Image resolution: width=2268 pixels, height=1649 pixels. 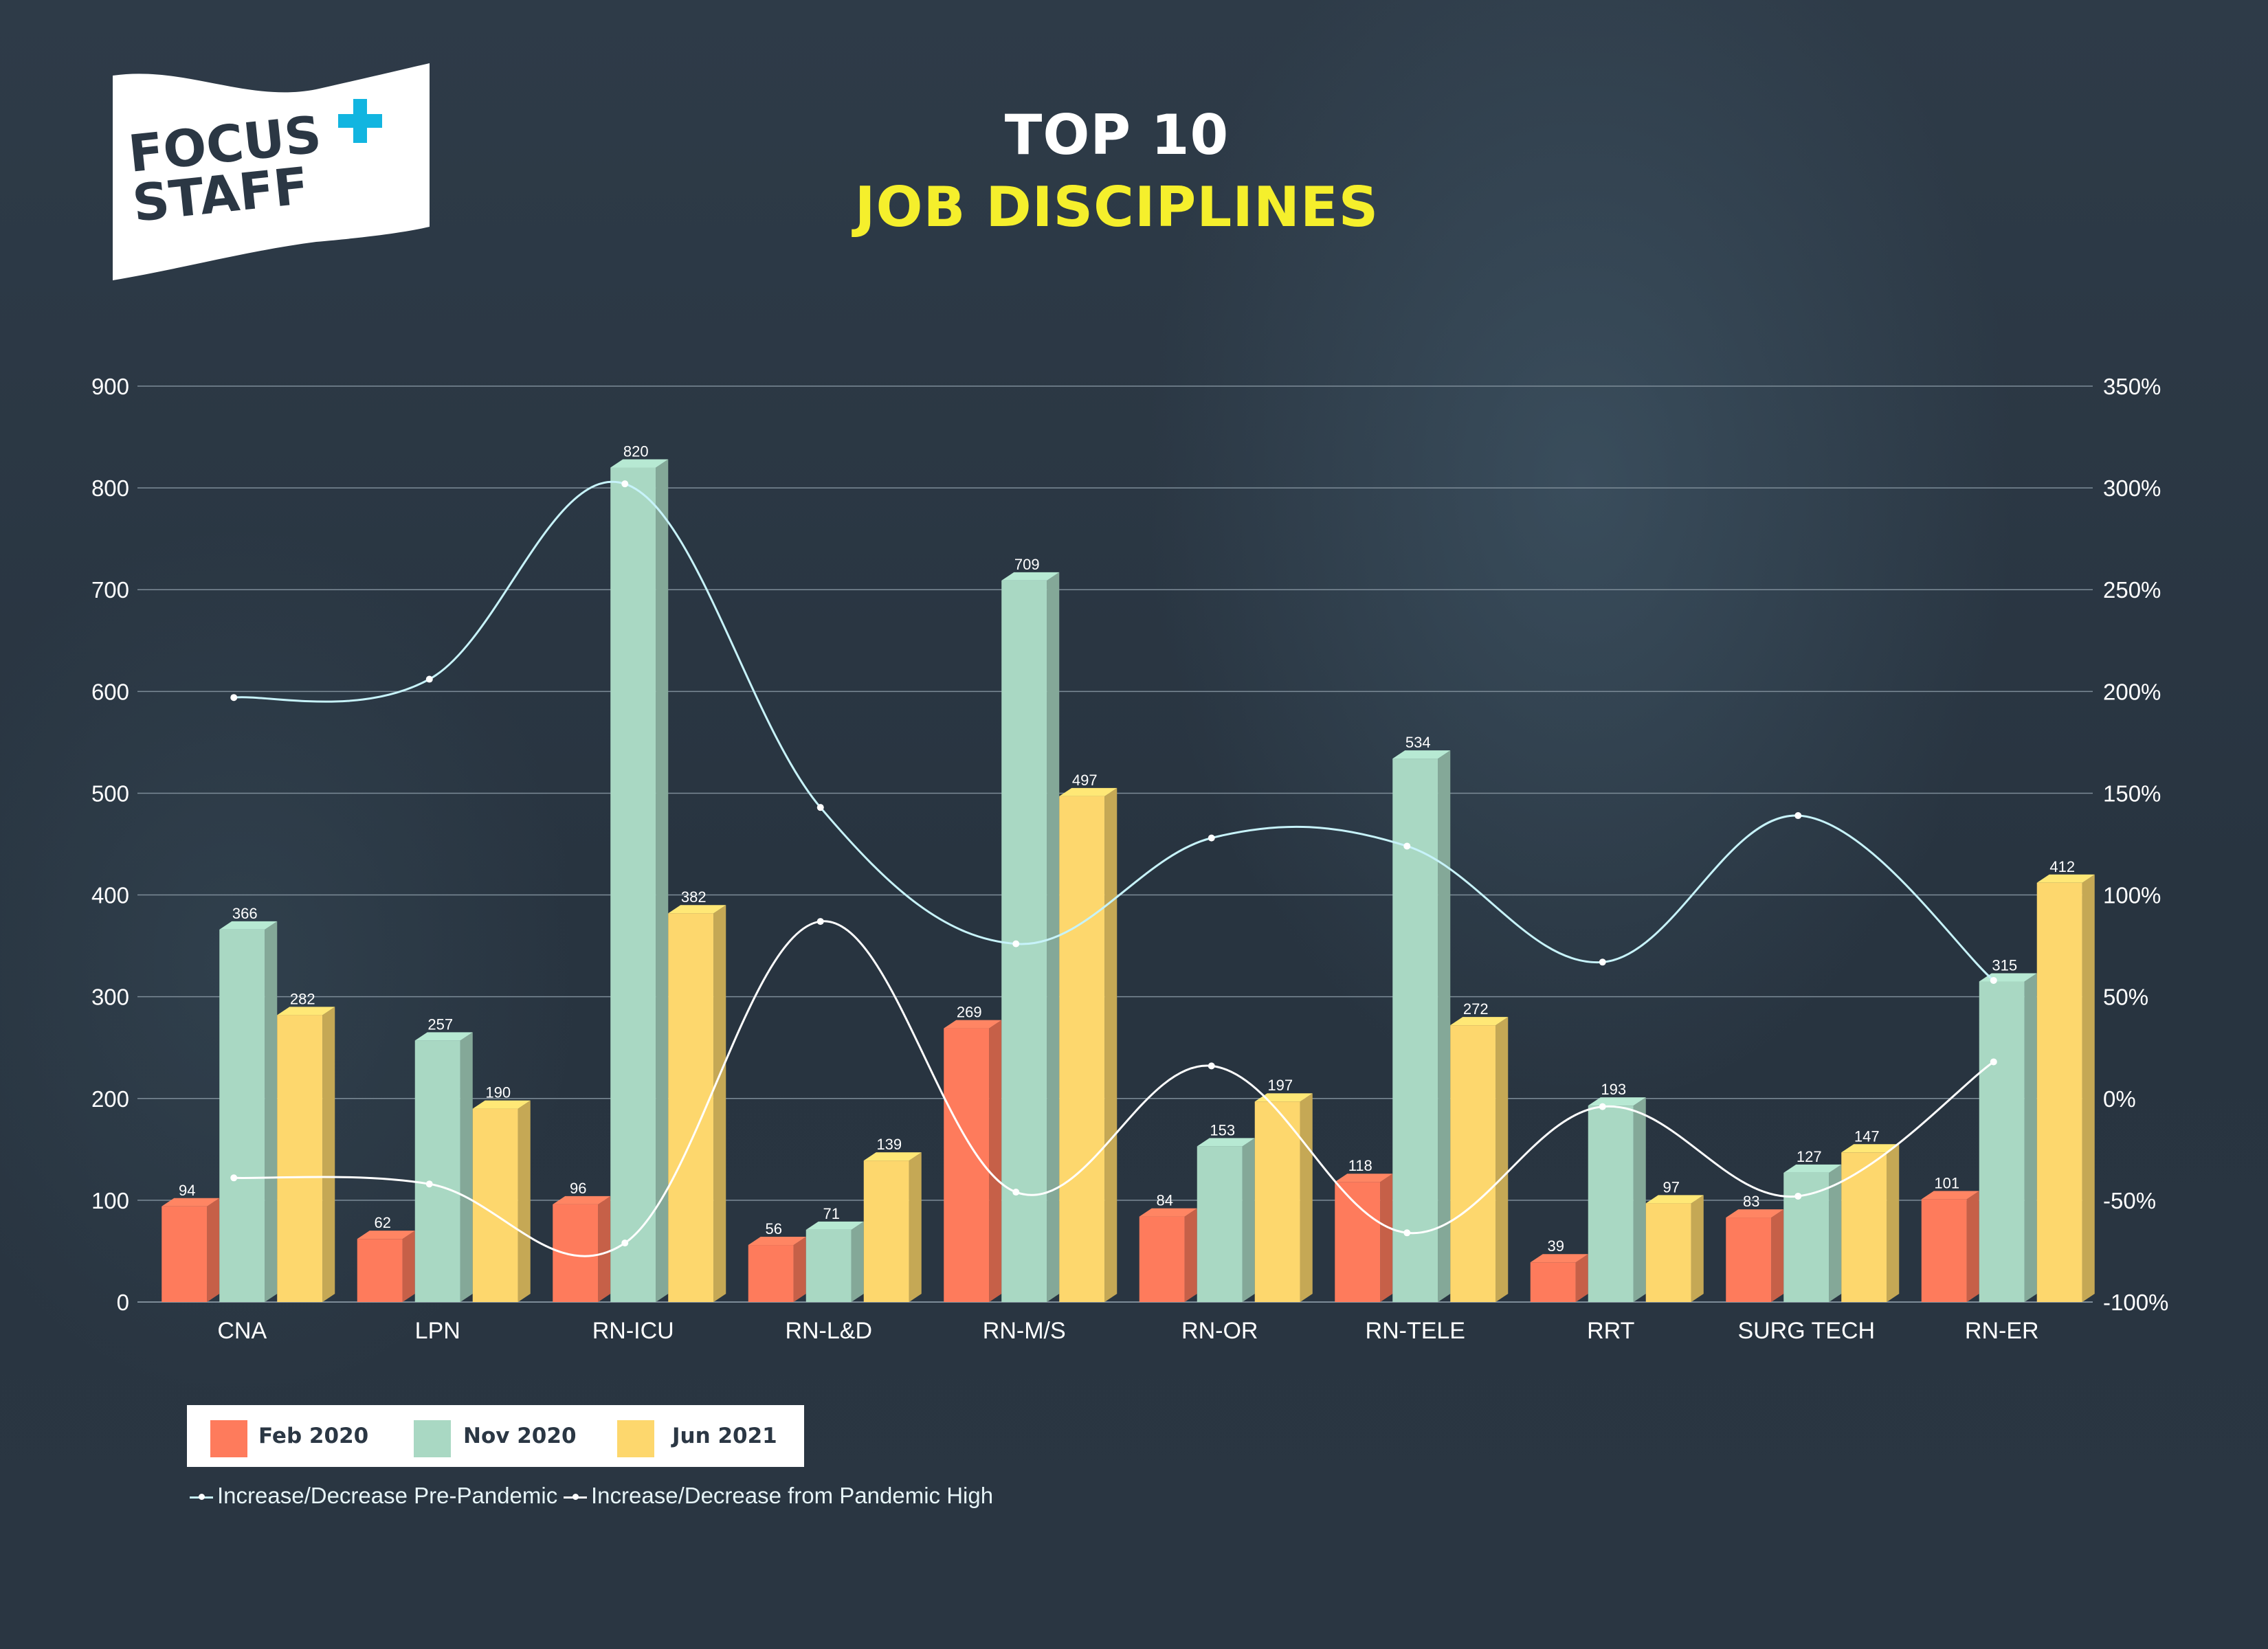 I want to click on y-left-tick-label: 600, so click(x=110, y=691).